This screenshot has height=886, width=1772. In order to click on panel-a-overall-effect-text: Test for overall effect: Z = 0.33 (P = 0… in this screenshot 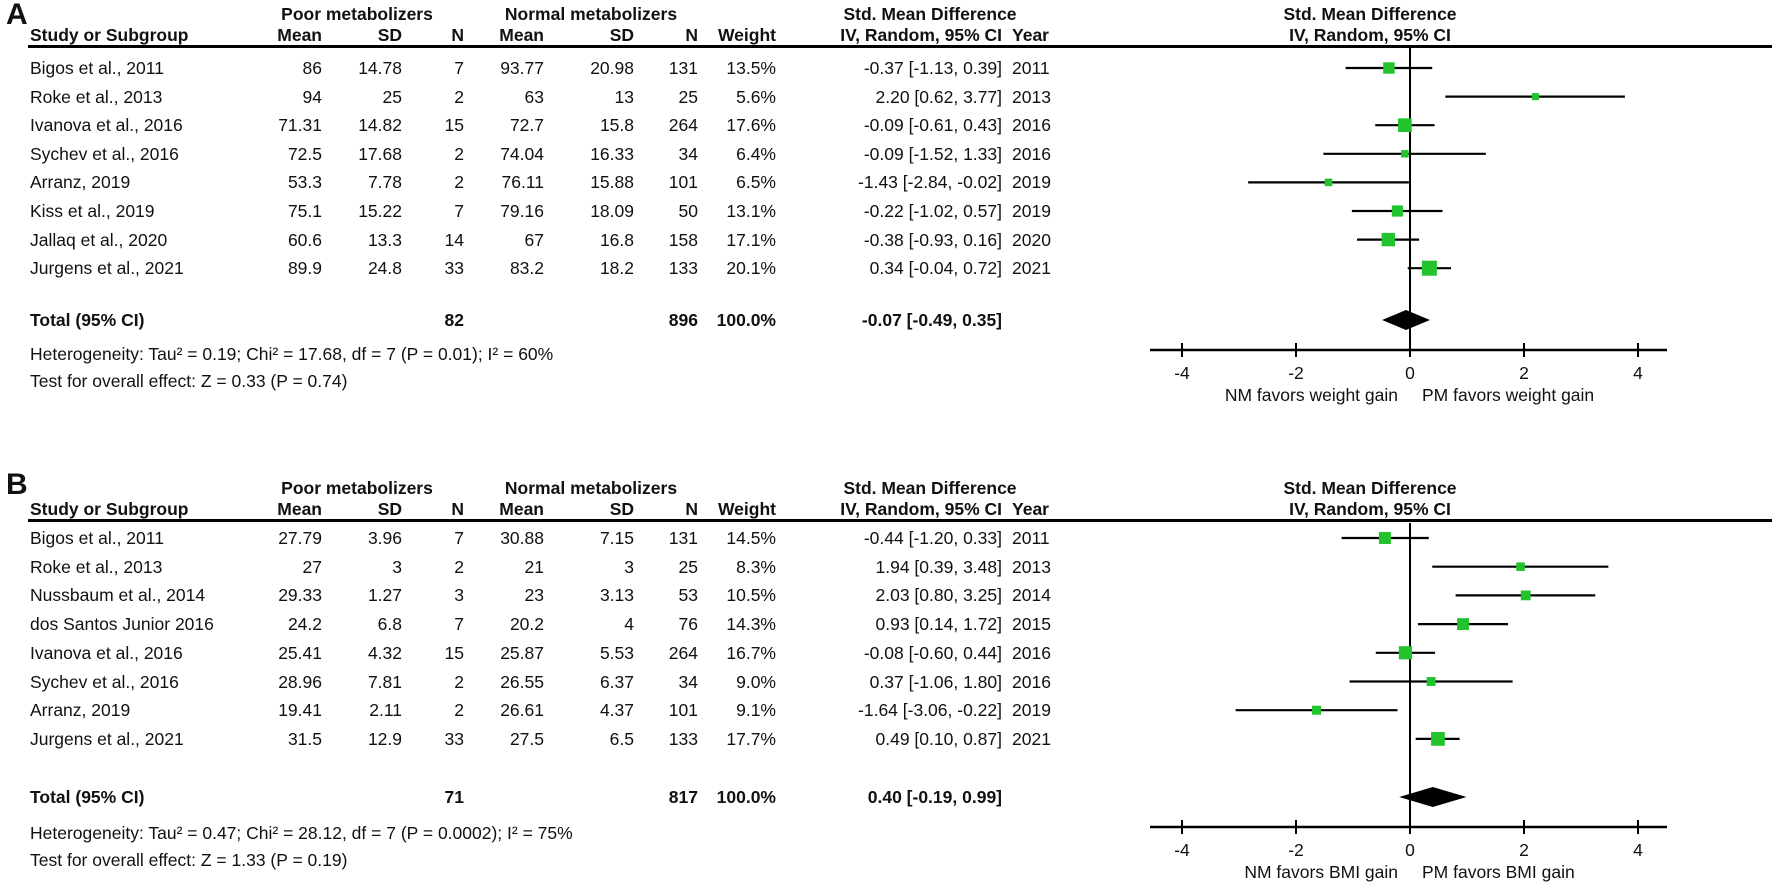, I will do `click(189, 381)`.